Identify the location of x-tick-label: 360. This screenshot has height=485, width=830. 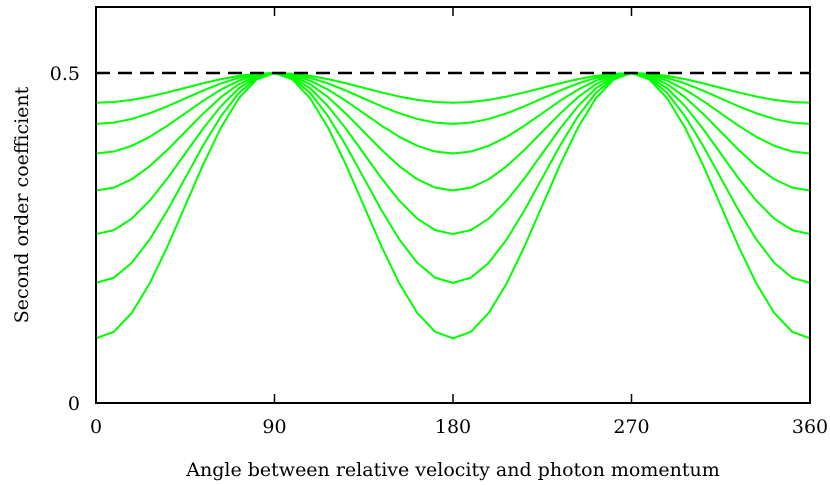
(810, 427).